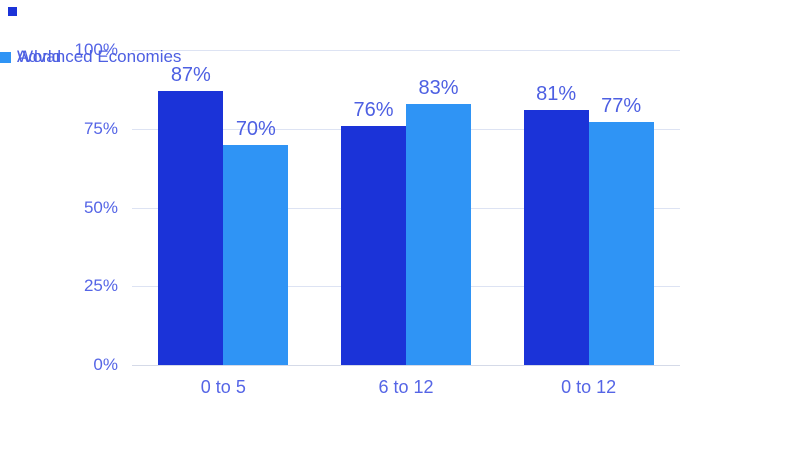  I want to click on legend-item-world: World, so click(30, 57).